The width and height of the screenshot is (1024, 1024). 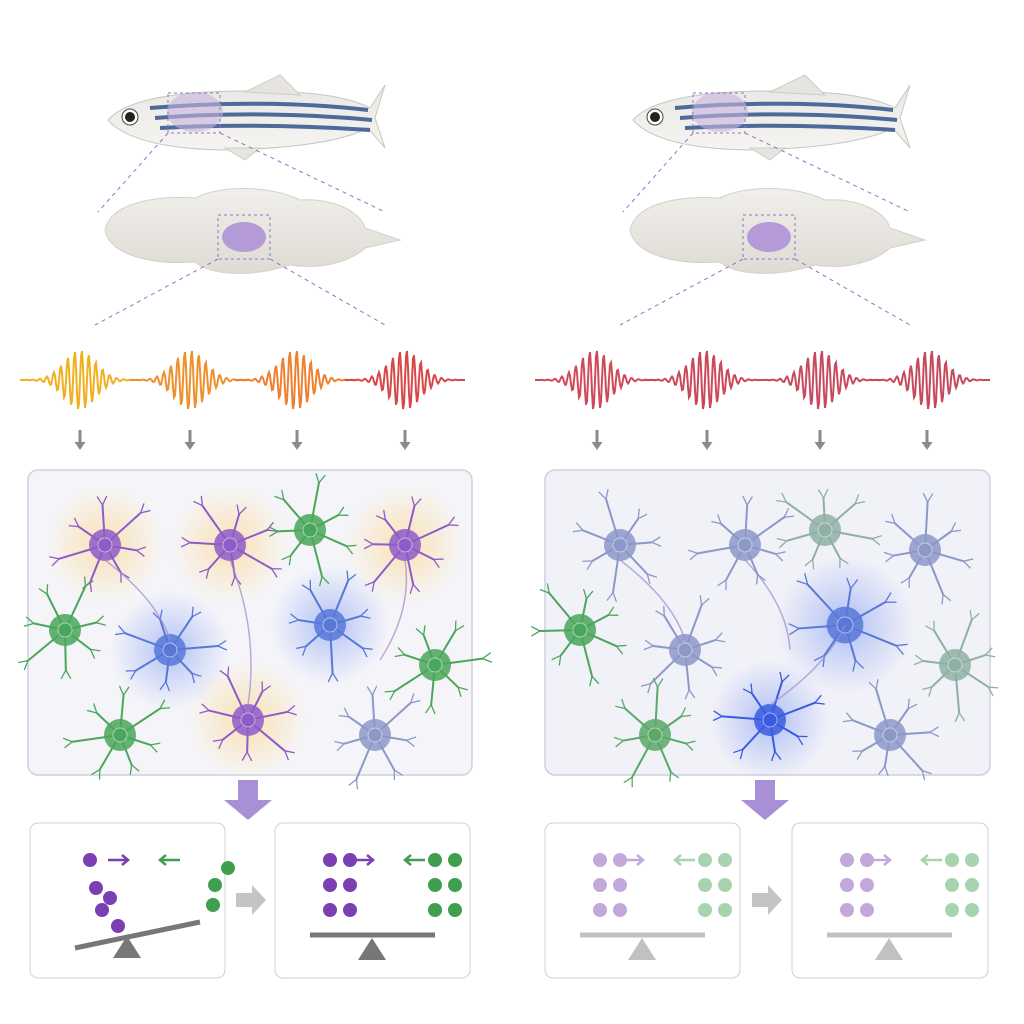 I want to click on balance, so click(x=386, y=906).